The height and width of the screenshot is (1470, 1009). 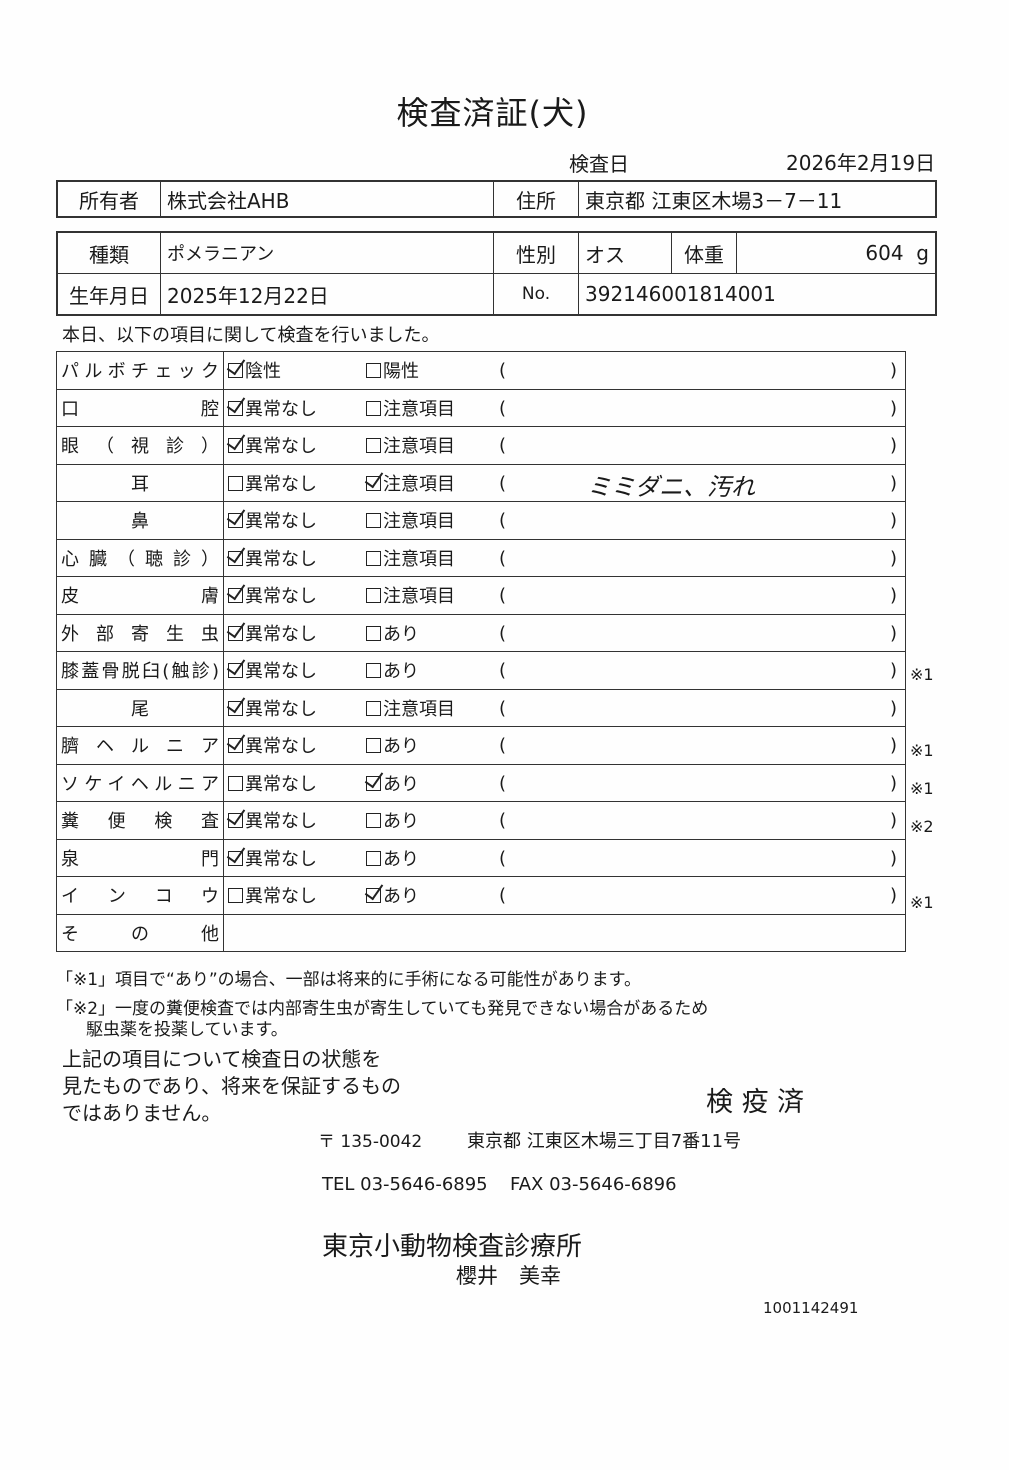 What do you see at coordinates (251, 335) in the screenshot?
I see `intro-text: 本日、以下の項目に関して検査を行いました。` at bounding box center [251, 335].